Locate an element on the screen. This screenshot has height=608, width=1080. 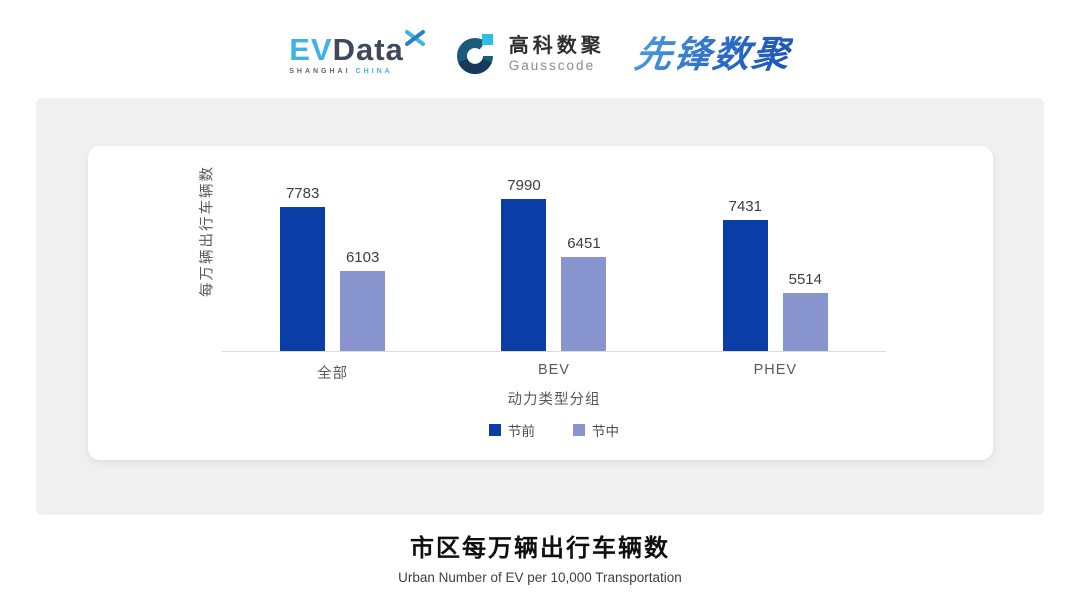
bar-group: 7783 6103 全部 is located at coordinates (333, 264).